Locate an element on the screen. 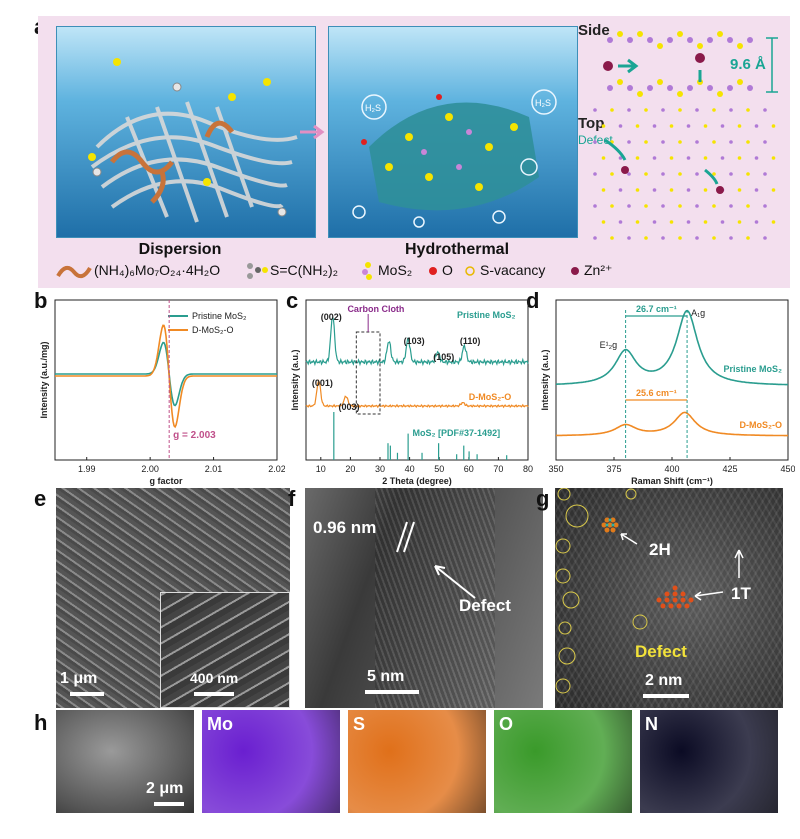 The height and width of the screenshot is (839, 800). legend-thiourea: S=C(NH₂)₂ is located at coordinates (304, 270).